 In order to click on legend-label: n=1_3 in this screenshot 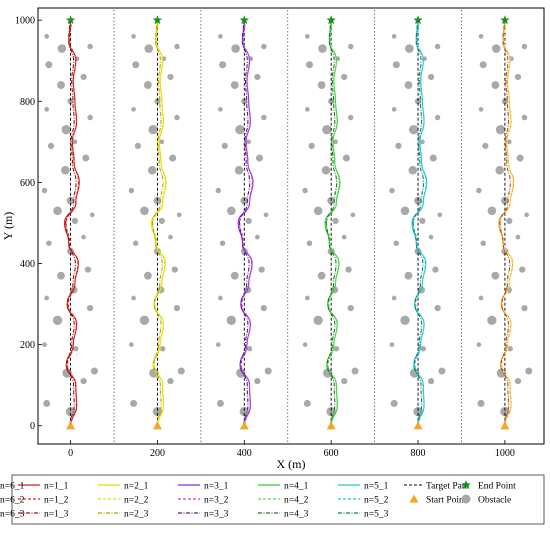, I will do `click(56, 515)`.